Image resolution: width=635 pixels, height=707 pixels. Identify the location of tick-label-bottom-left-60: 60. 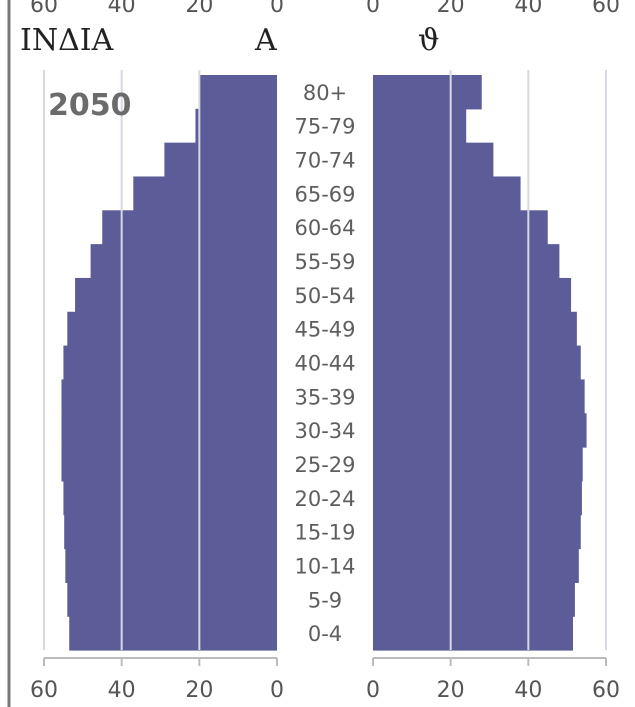
(44, 690).